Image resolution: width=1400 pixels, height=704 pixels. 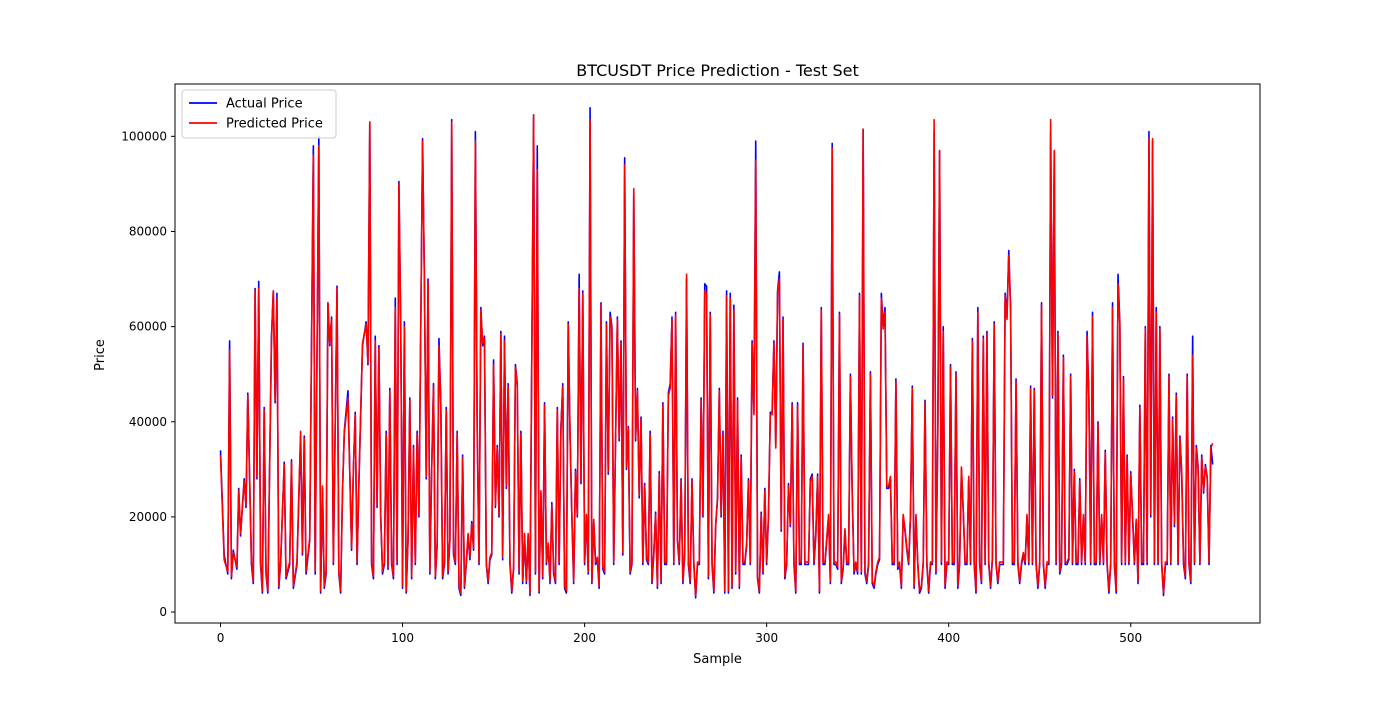 What do you see at coordinates (144, 136) in the screenshot?
I see `y-tick-label: 100000` at bounding box center [144, 136].